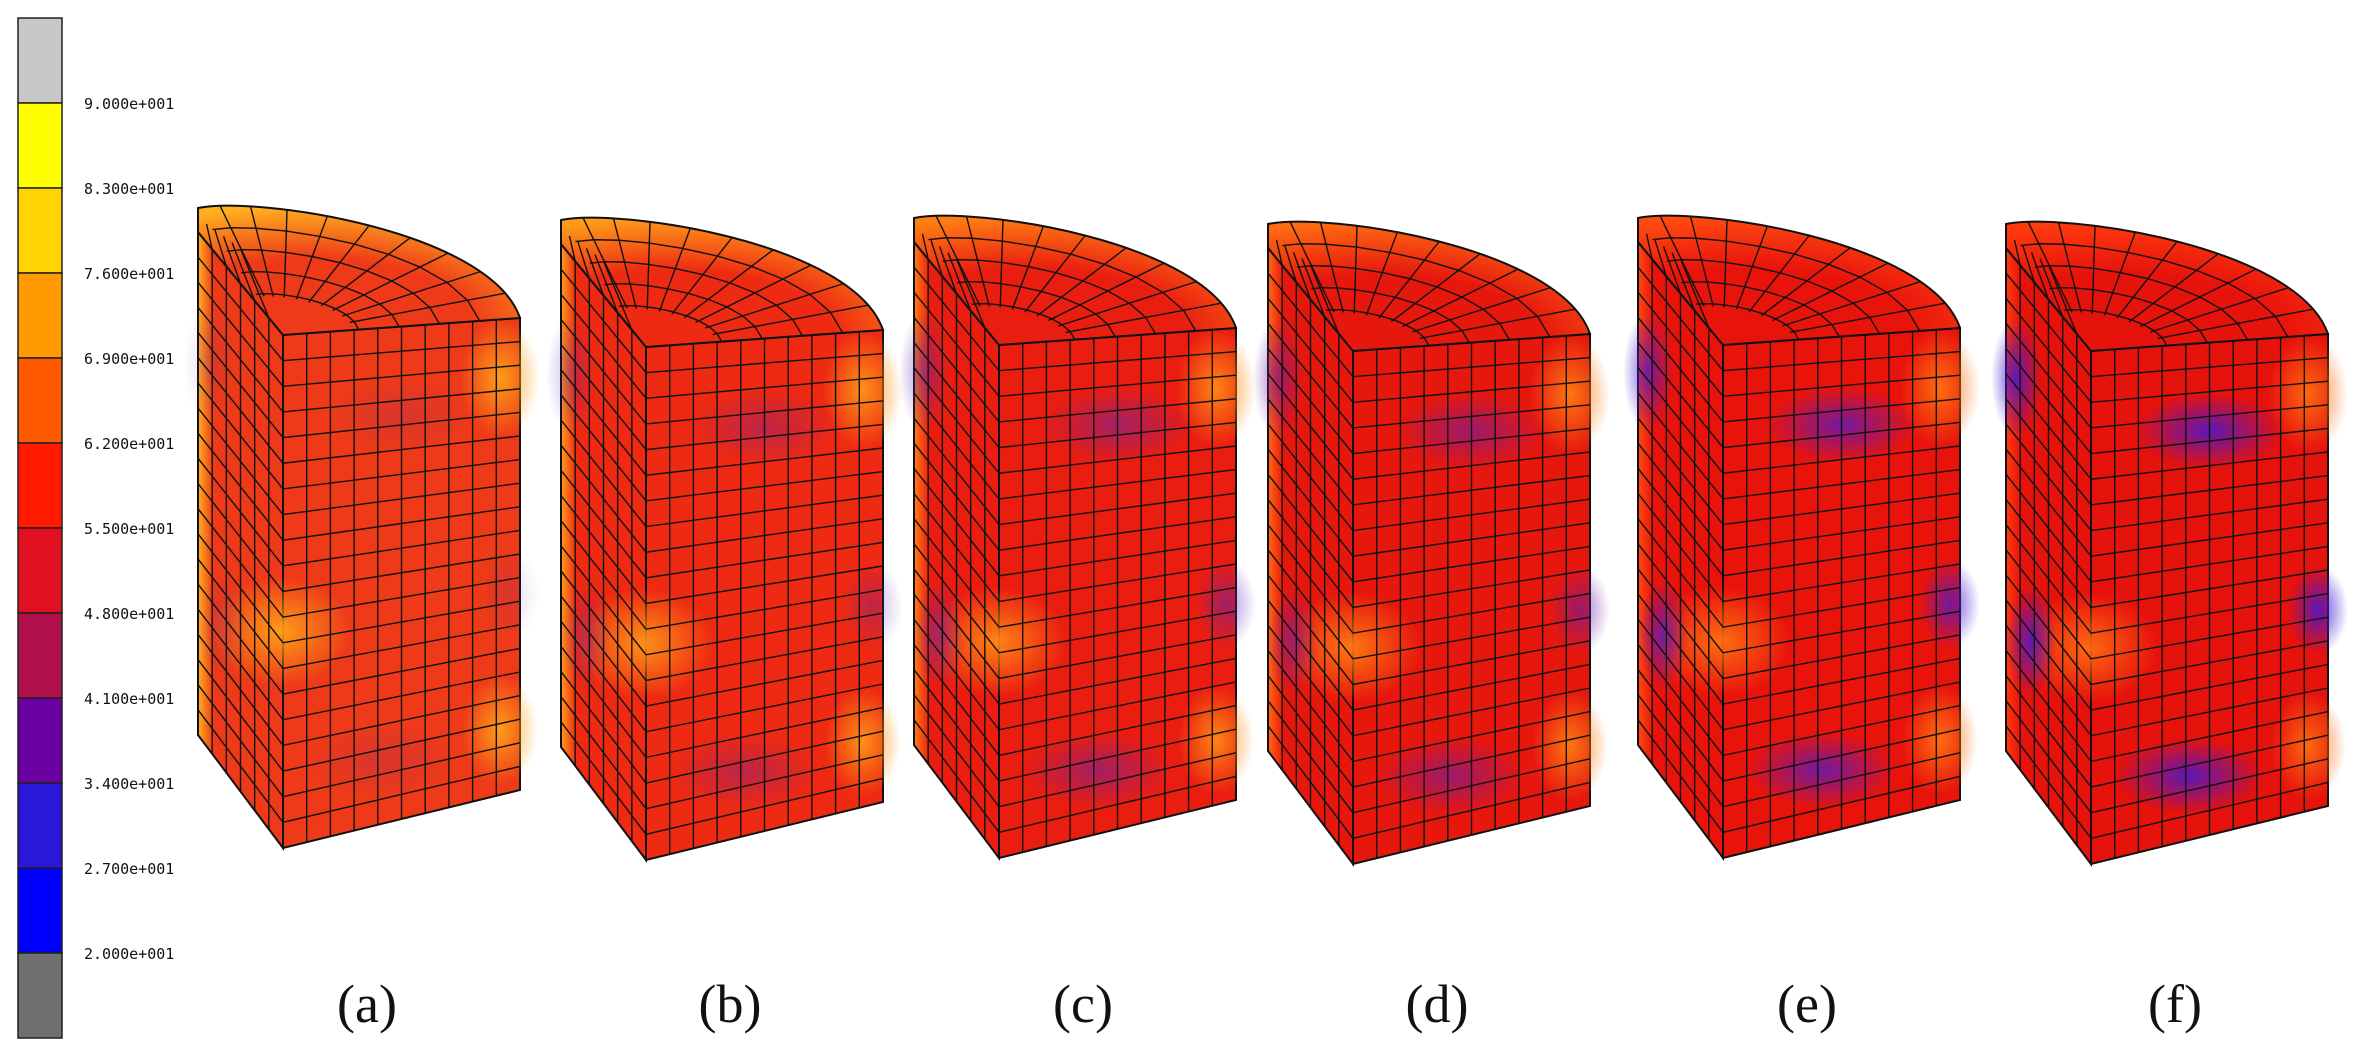 The height and width of the screenshot is (1064, 2358). What do you see at coordinates (129, 784) in the screenshot?
I see `colorbar-tick-label: 3.400e+001` at bounding box center [129, 784].